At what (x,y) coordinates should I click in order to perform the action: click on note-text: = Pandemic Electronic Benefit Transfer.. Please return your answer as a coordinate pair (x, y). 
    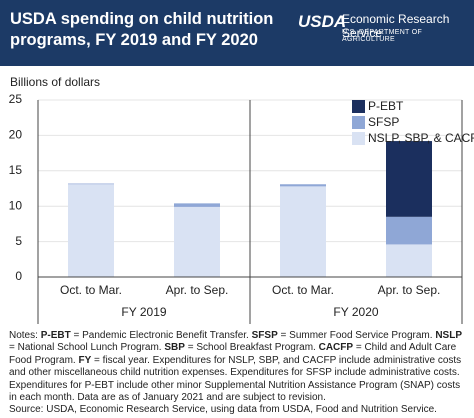
    Looking at the image, I should click on (161, 335).